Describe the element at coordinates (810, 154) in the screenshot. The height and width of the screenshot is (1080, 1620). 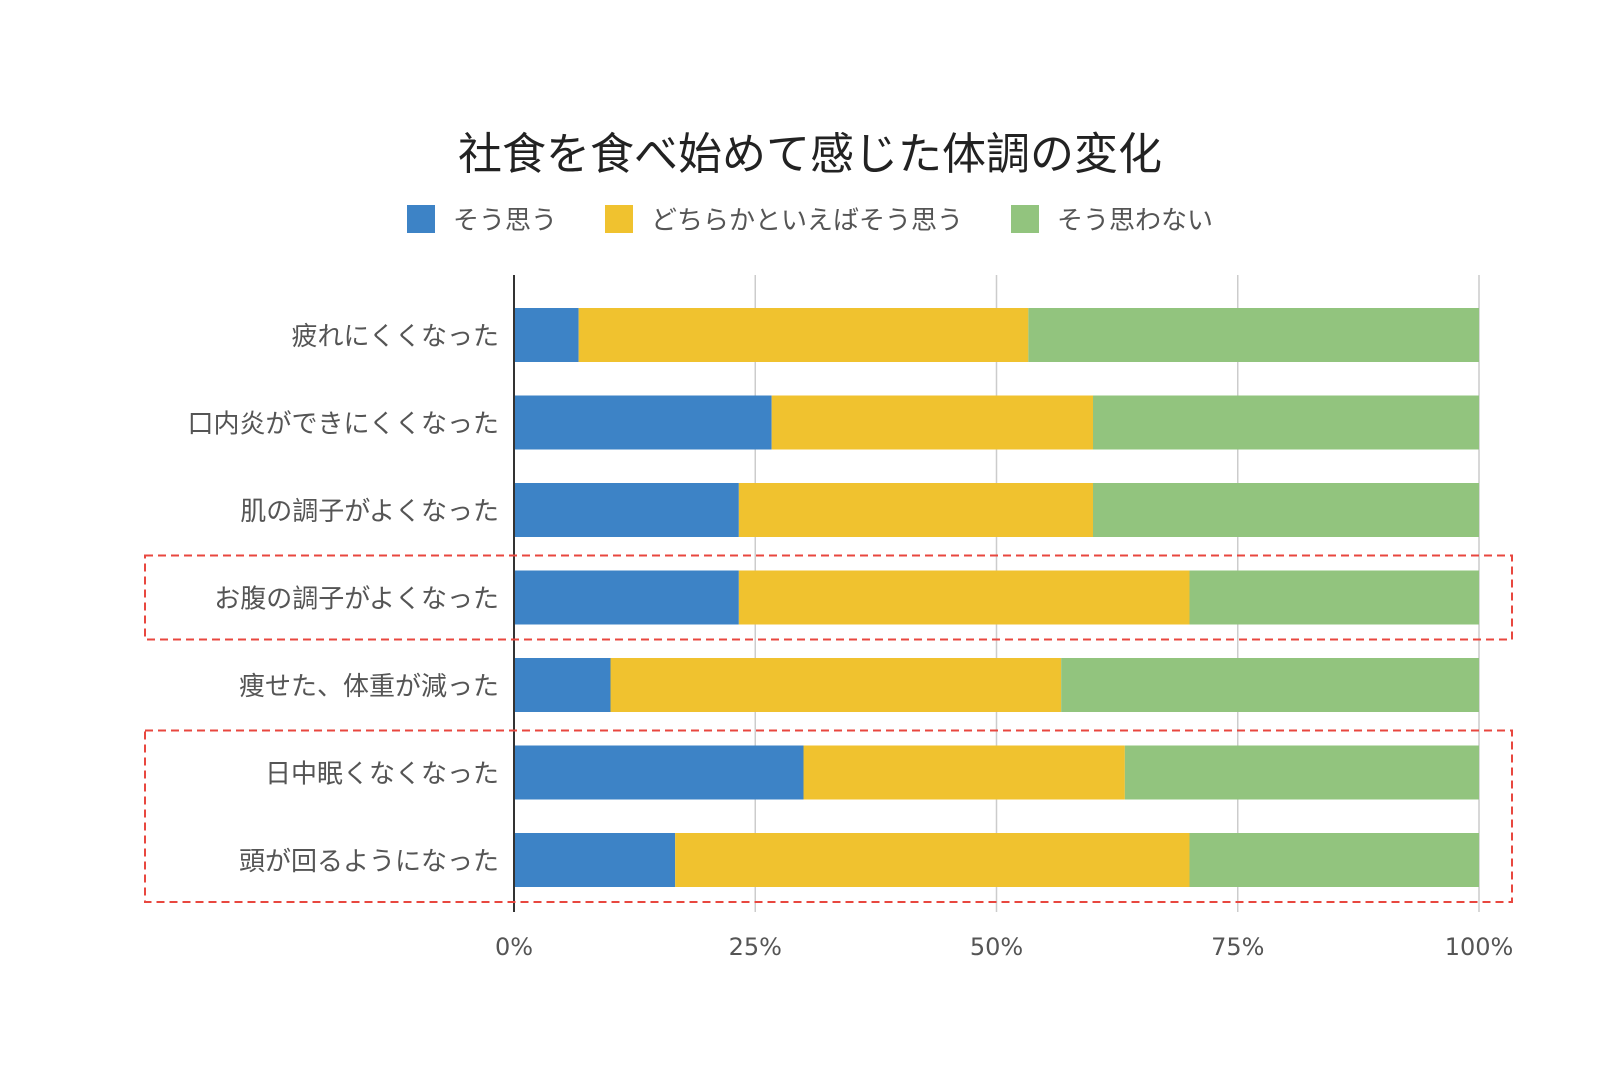
I see `chart-title: 社食を食べ始めて感じた体調の変化` at that location.